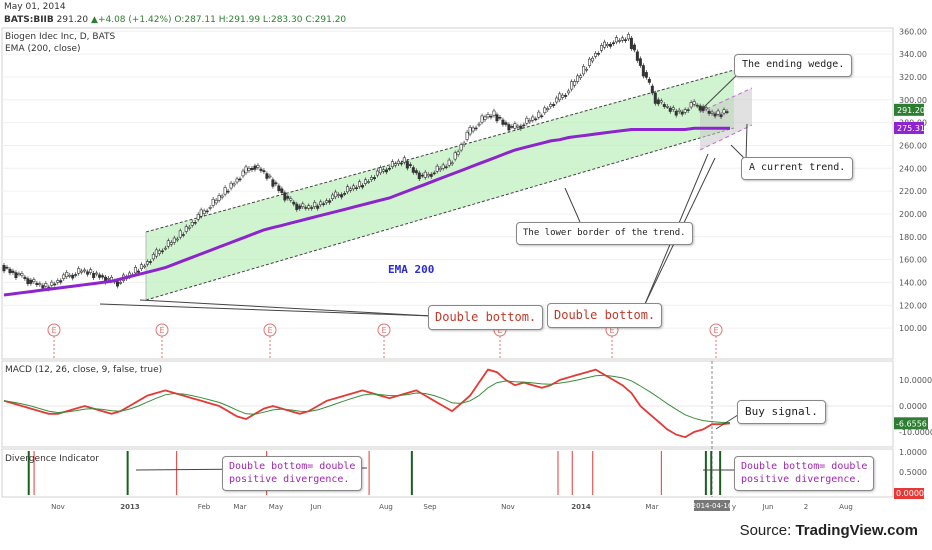 This screenshot has height=550, width=932. Describe the element at coordinates (913, 406) in the screenshot. I see `macd-tick-label: 0.0000` at that location.